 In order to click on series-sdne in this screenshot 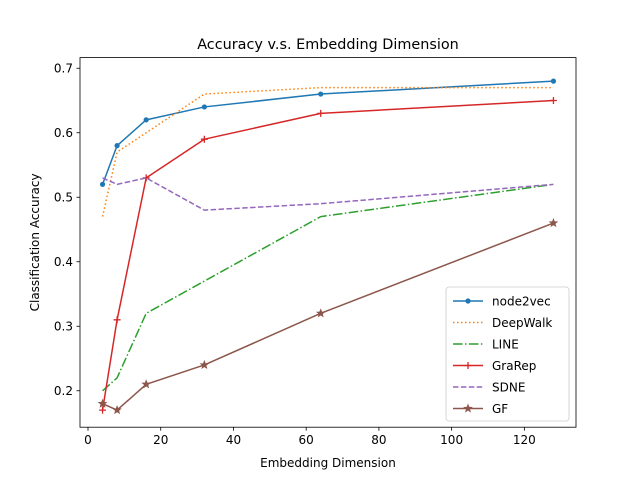, I will do `click(328, 194)`.